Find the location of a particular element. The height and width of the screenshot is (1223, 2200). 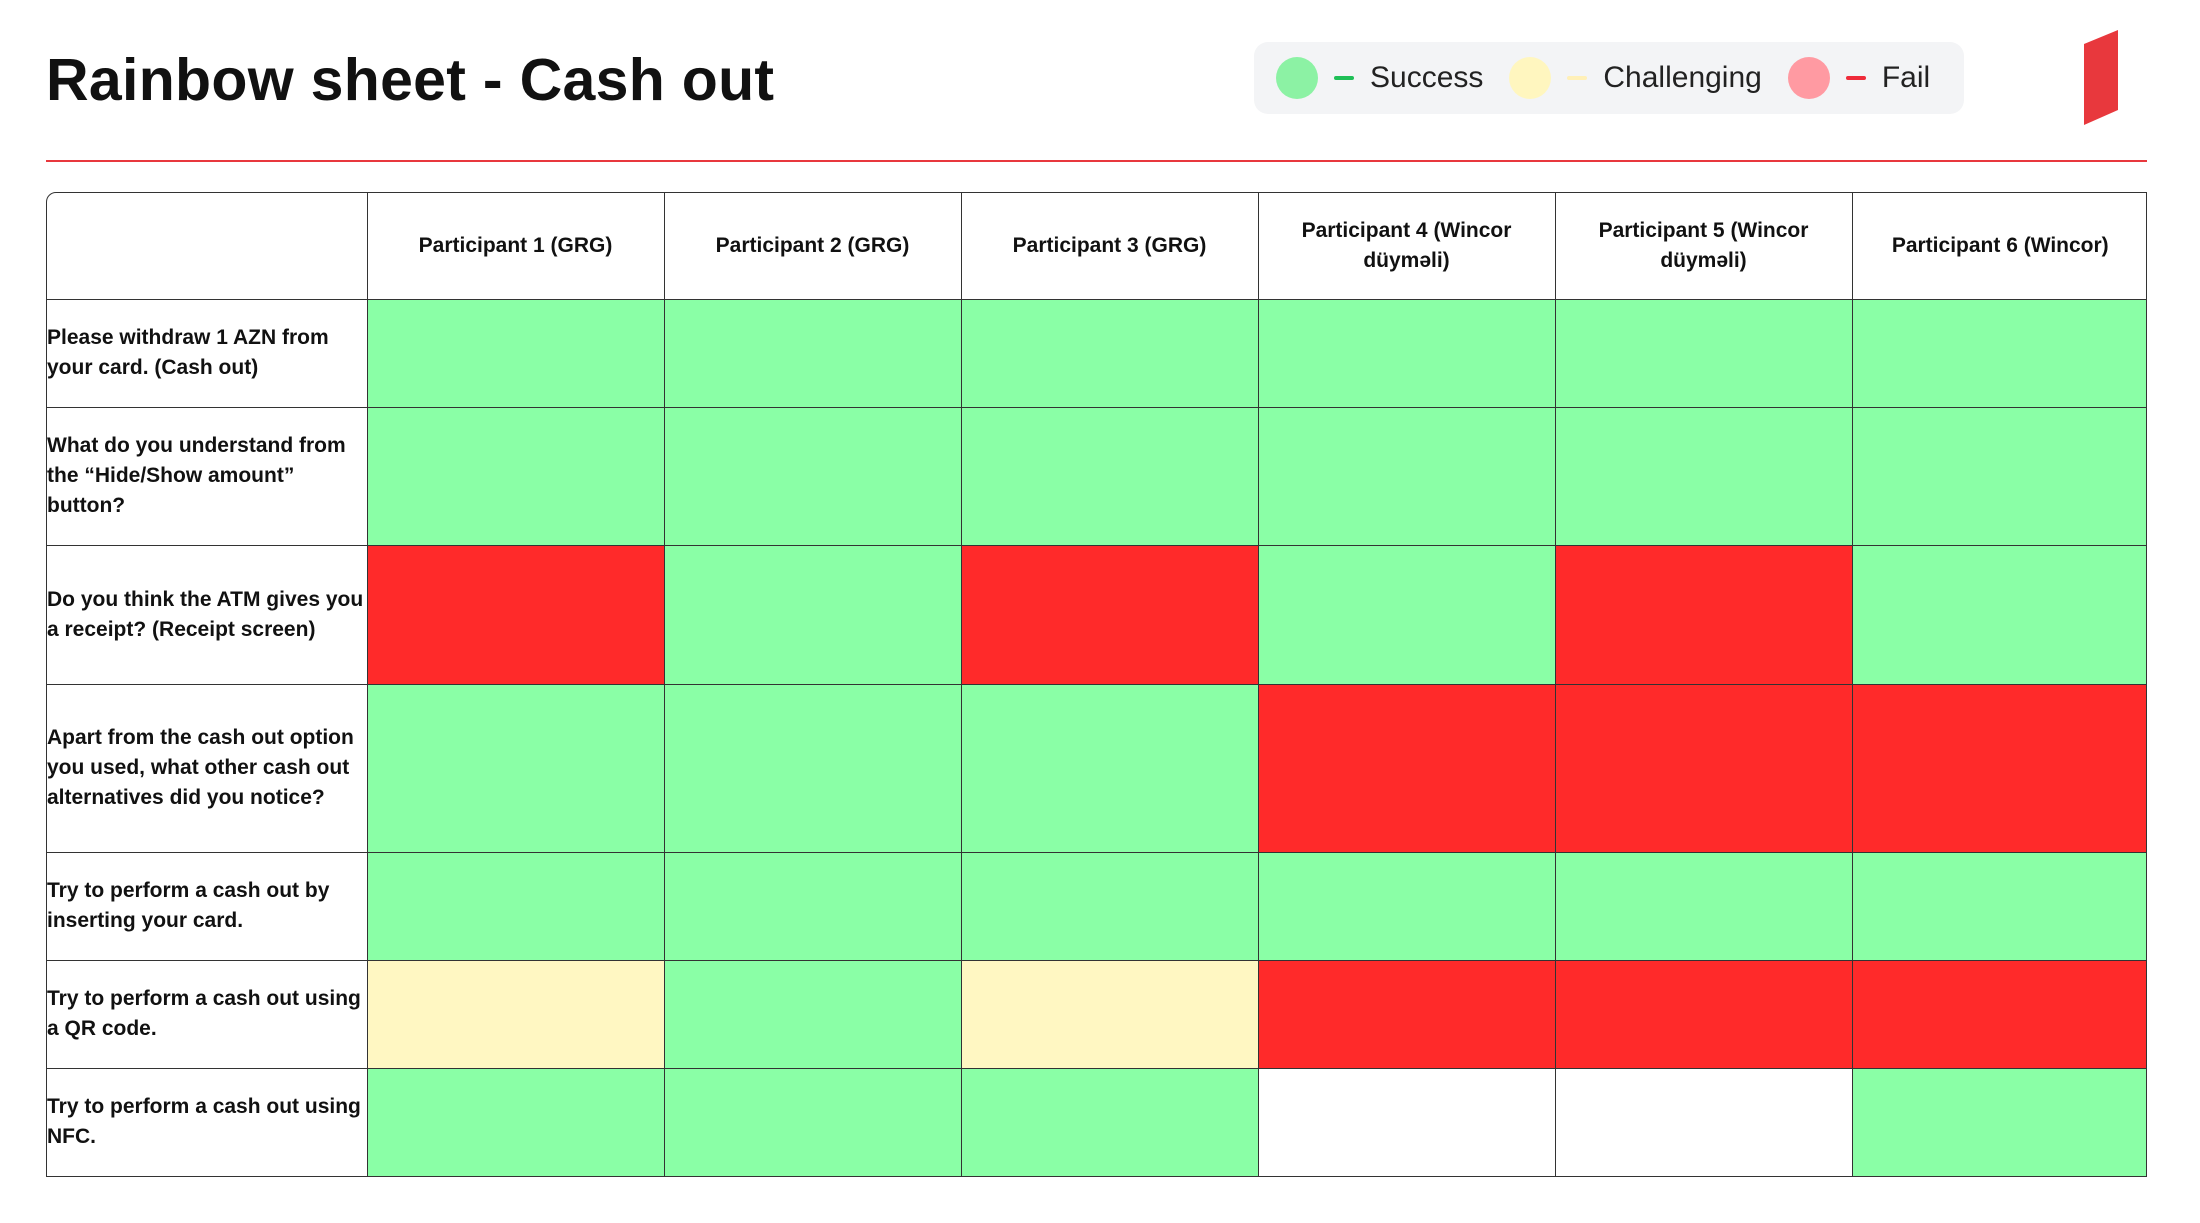

task-label: Try to perform a cash out using NFC. is located at coordinates (207, 1121).